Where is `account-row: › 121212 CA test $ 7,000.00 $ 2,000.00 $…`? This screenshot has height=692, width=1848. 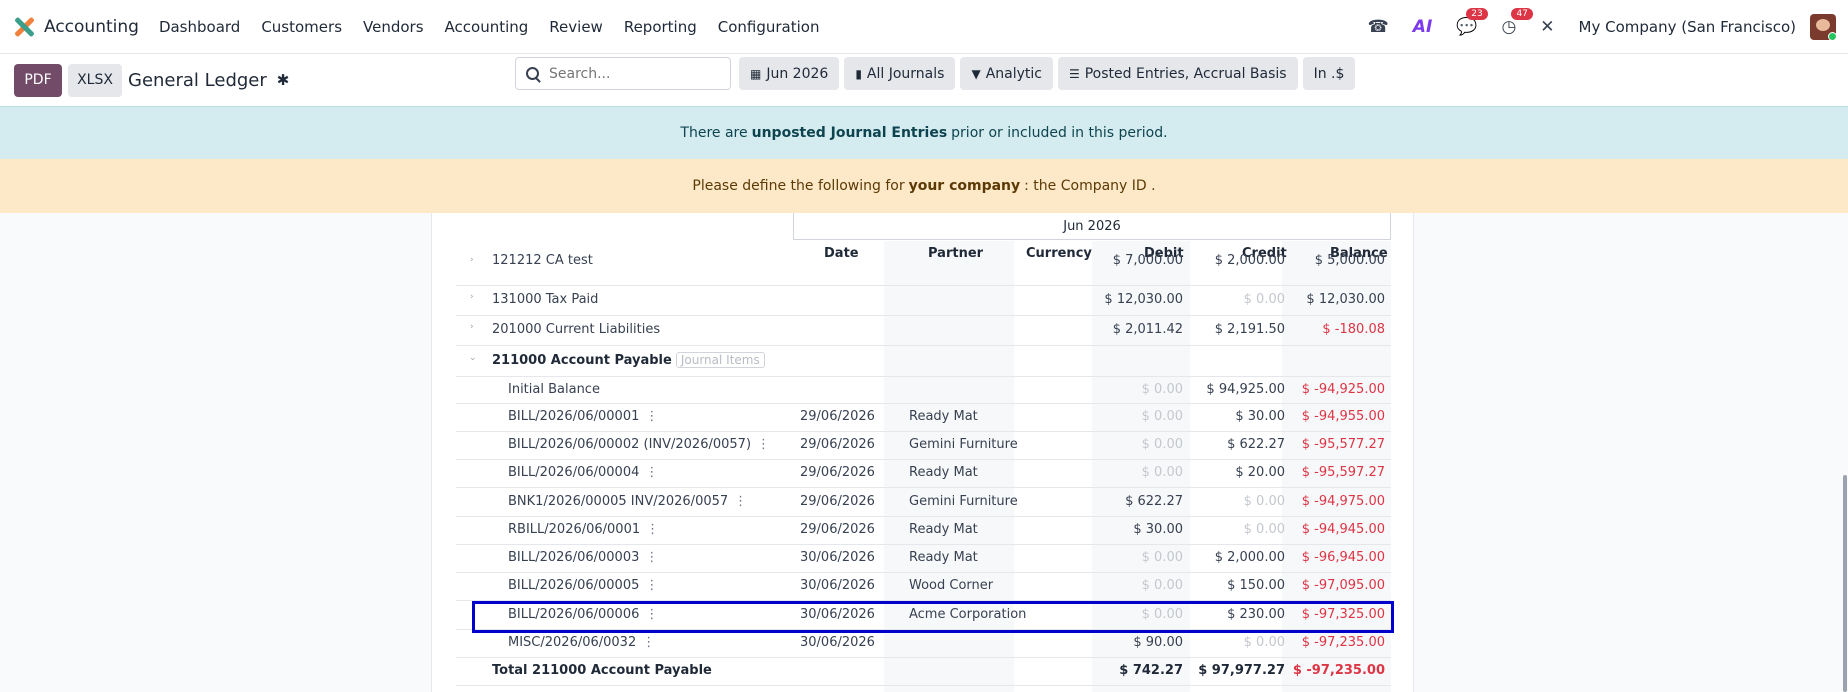 account-row: › 121212 CA test $ 7,000.00 $ 2,000.00 $… is located at coordinates (923, 269).